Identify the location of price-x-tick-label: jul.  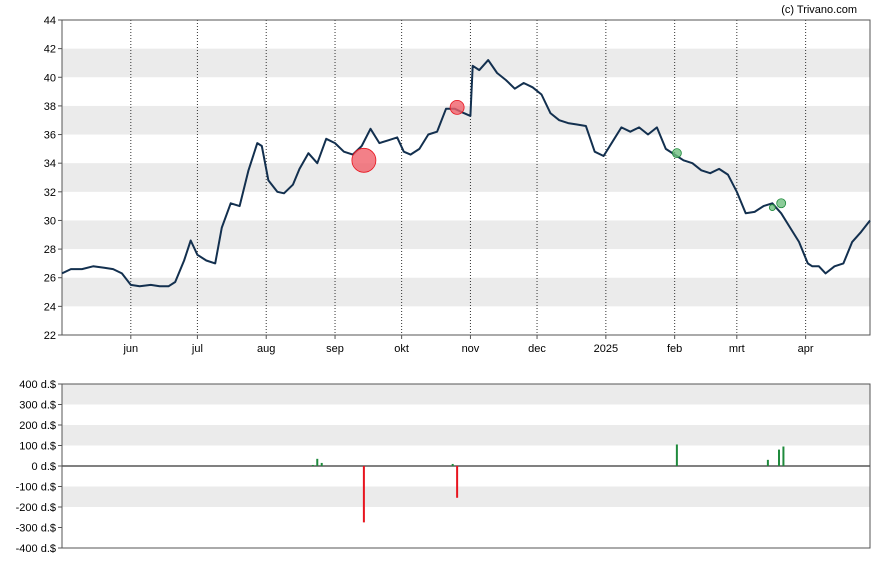
(197, 349).